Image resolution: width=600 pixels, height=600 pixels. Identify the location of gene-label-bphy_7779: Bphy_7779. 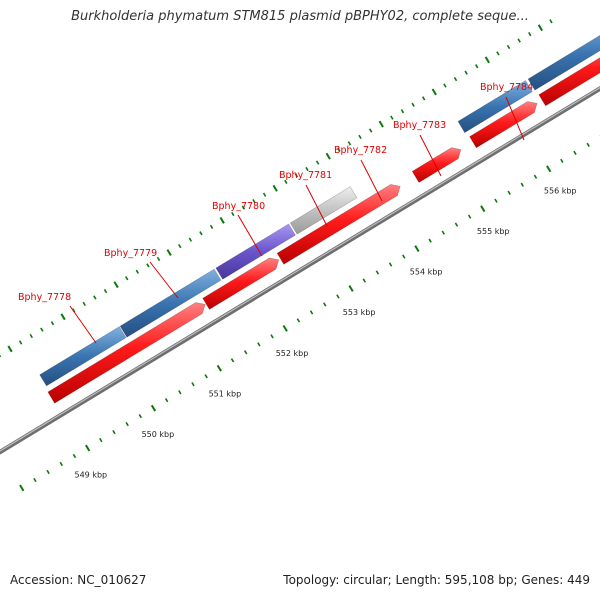
(130, 253).